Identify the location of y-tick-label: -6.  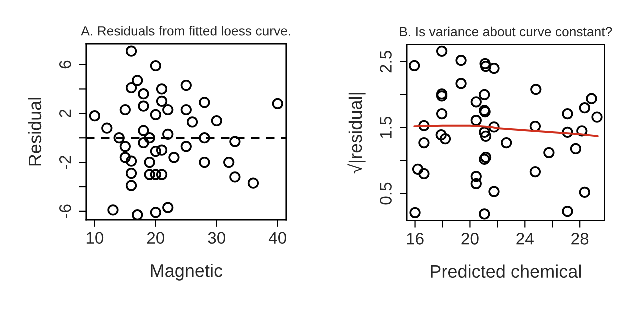
(66, 211).